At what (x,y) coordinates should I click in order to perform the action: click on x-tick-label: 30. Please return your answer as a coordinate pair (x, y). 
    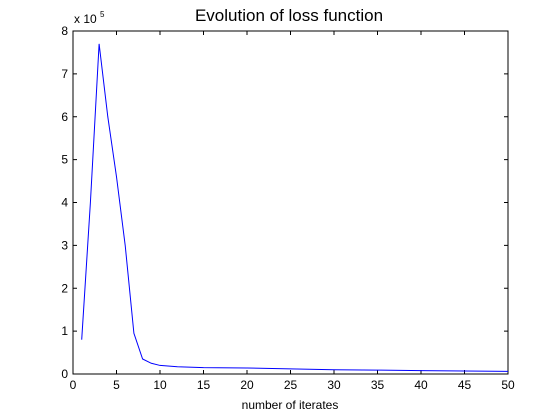
    Looking at the image, I should click on (334, 385).